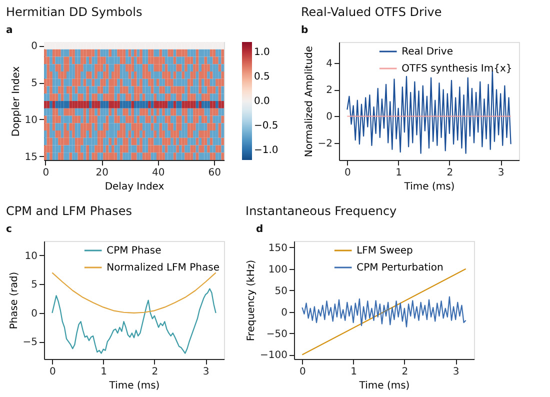  What do you see at coordinates (281, 291) in the screenshot?
I see `y-tick-label: 50` at bounding box center [281, 291].